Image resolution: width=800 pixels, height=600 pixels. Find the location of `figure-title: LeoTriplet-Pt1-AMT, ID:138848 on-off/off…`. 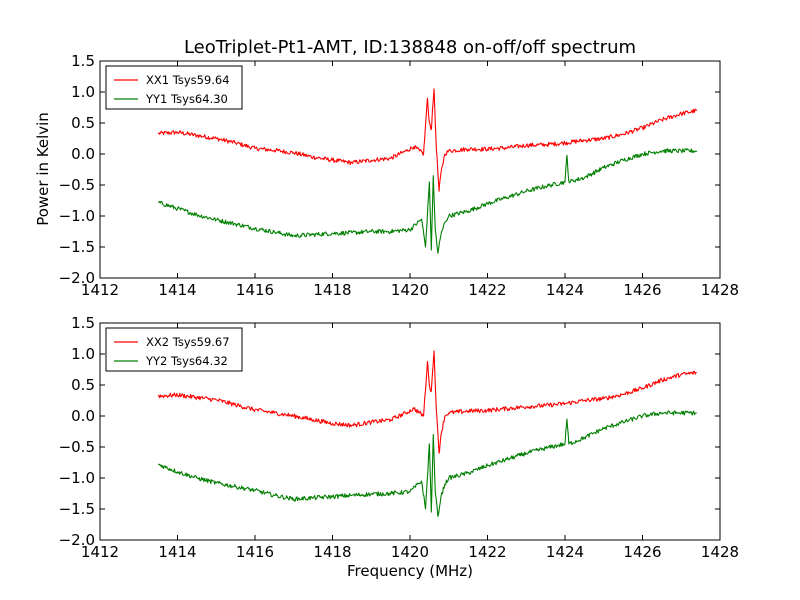

figure-title: LeoTriplet-Pt1-AMT, ID:138848 on-off/off… is located at coordinates (410, 47).